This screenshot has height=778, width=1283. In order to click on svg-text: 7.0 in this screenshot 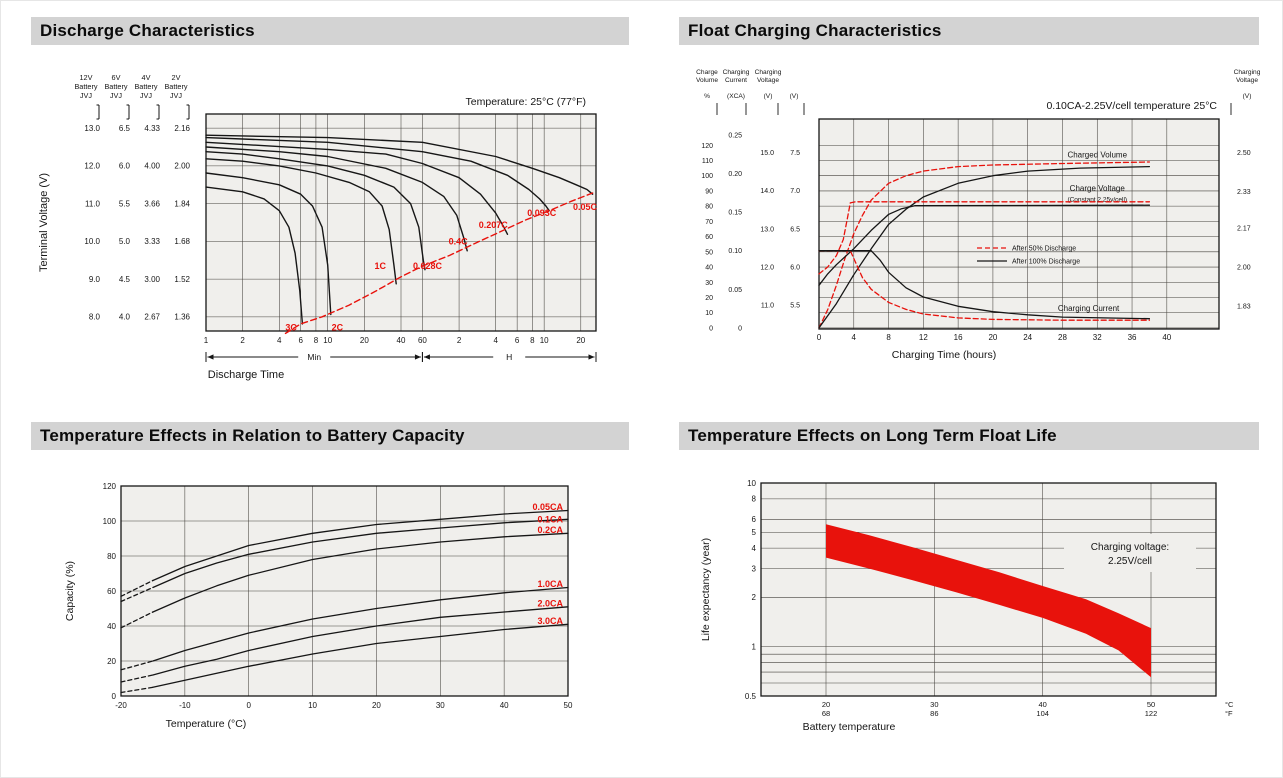, I will do `click(795, 191)`.